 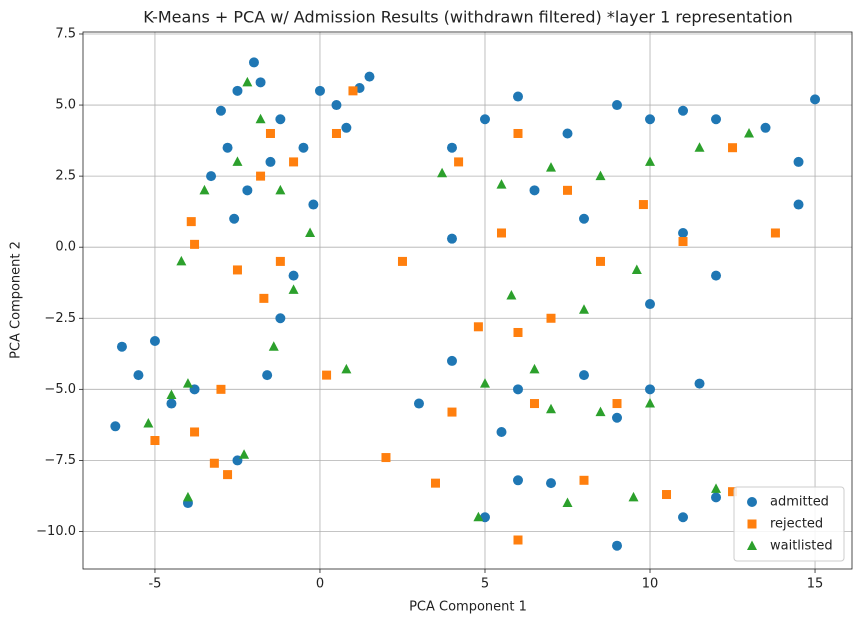 What do you see at coordinates (468, 607) in the screenshot?
I see `x-axis-label: PCA Component 1` at bounding box center [468, 607].